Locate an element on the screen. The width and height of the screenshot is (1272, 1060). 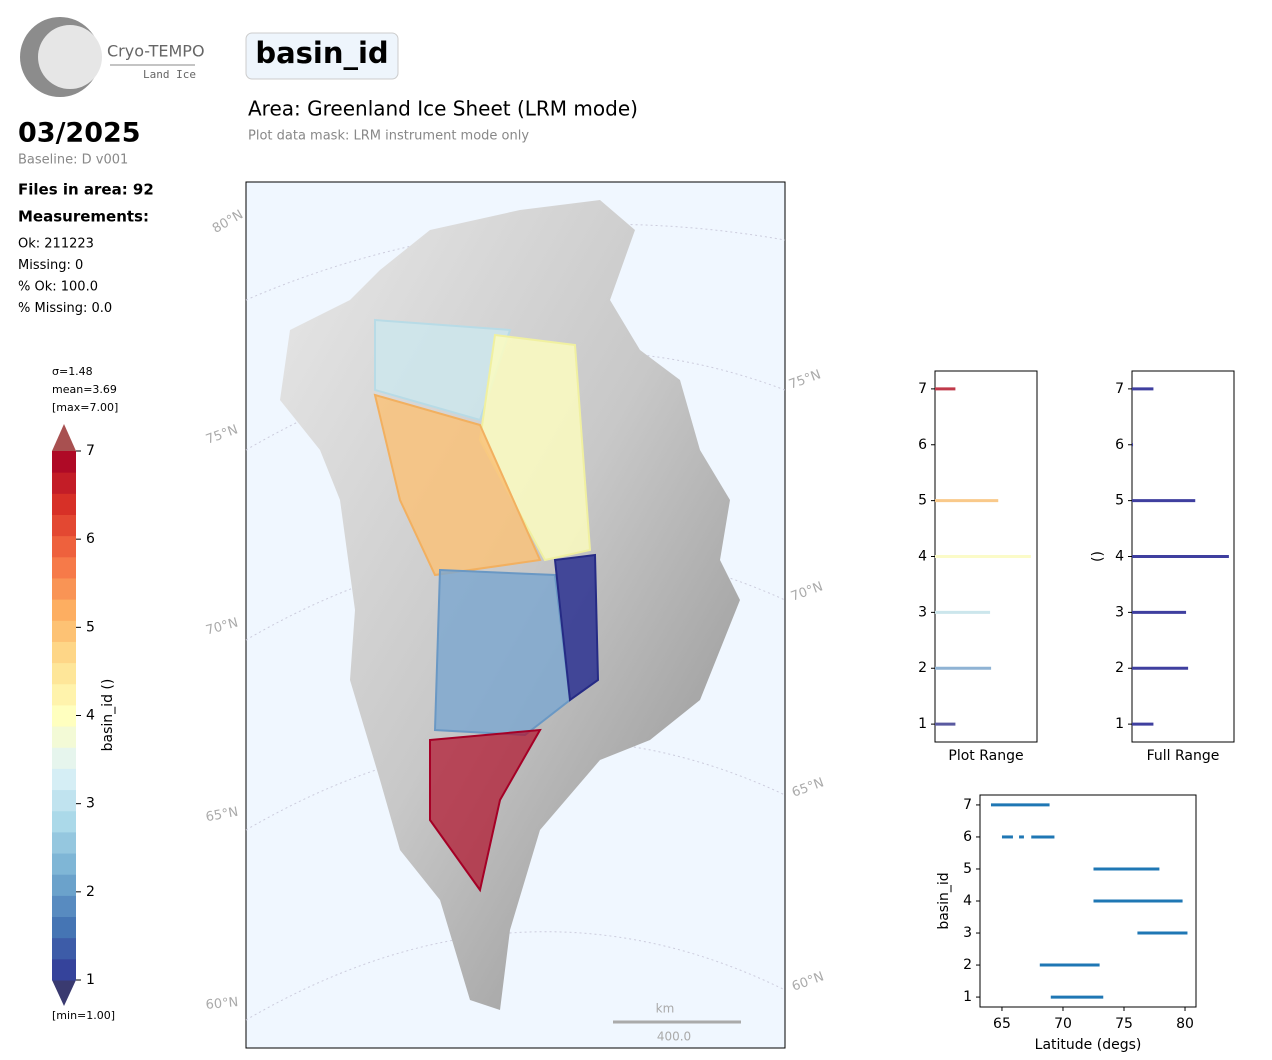
mask: Plot data mask: LRM instrument mode only is located at coordinates (388, 136).